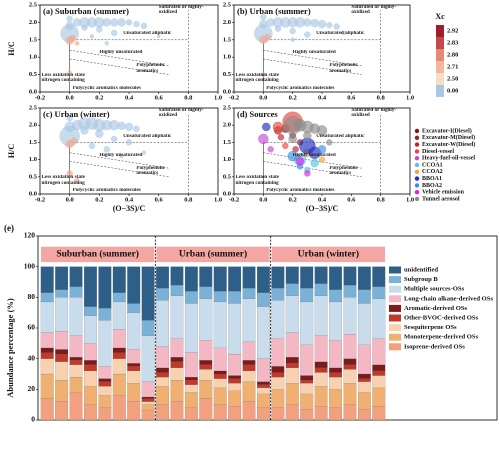 The height and width of the screenshot is (471, 500). Describe the element at coordinates (121, 155) in the screenshot. I see `region-label-text: Highly unsaturated` at that location.